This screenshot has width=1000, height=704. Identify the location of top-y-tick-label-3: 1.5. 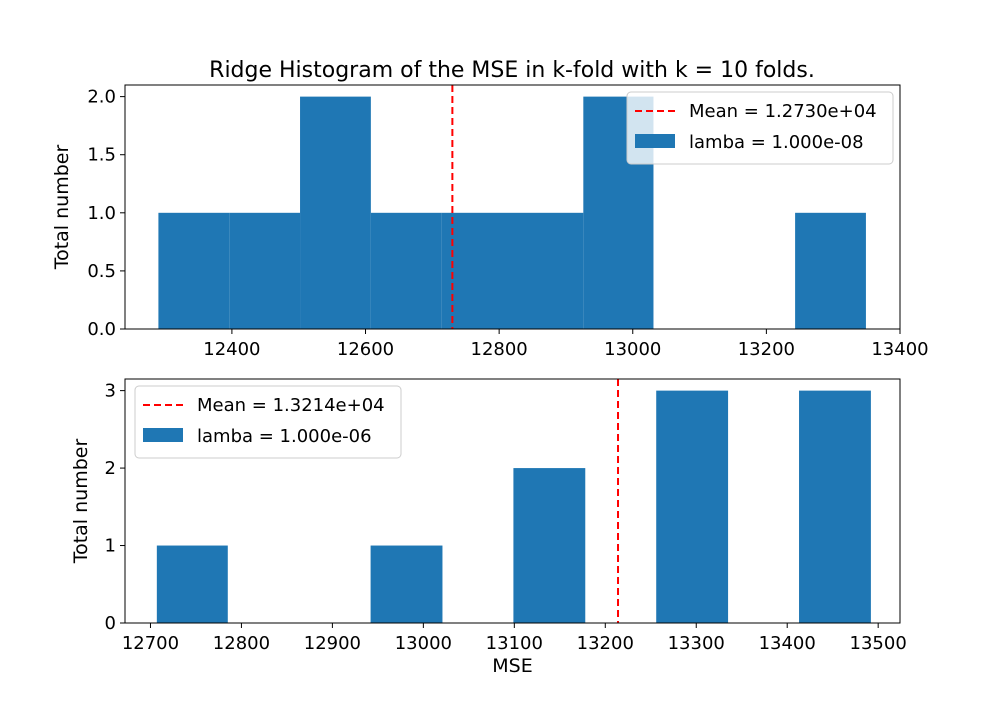
(101, 155).